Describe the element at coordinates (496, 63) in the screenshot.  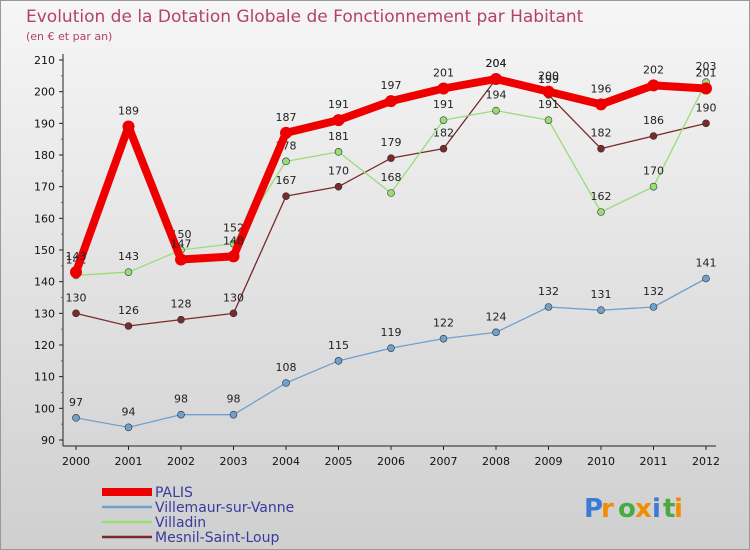
I see `data-label: 204` at that location.